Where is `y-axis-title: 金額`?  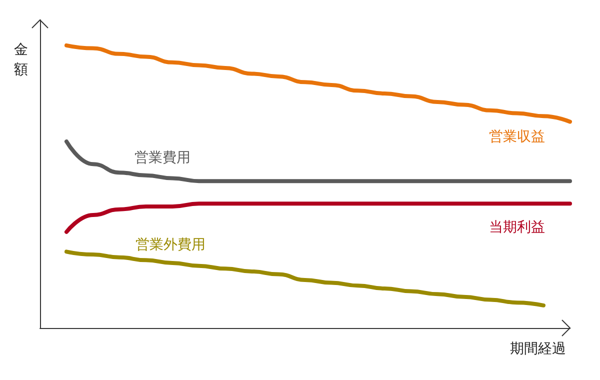 y-axis-title: 金額 is located at coordinates (21, 60).